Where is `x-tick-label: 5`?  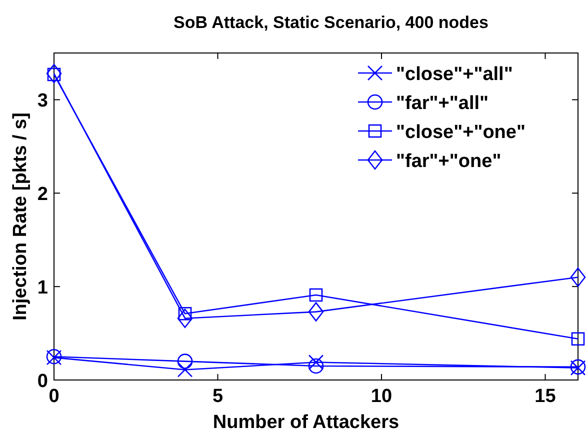
x-tick-label: 5 is located at coordinates (218, 396).